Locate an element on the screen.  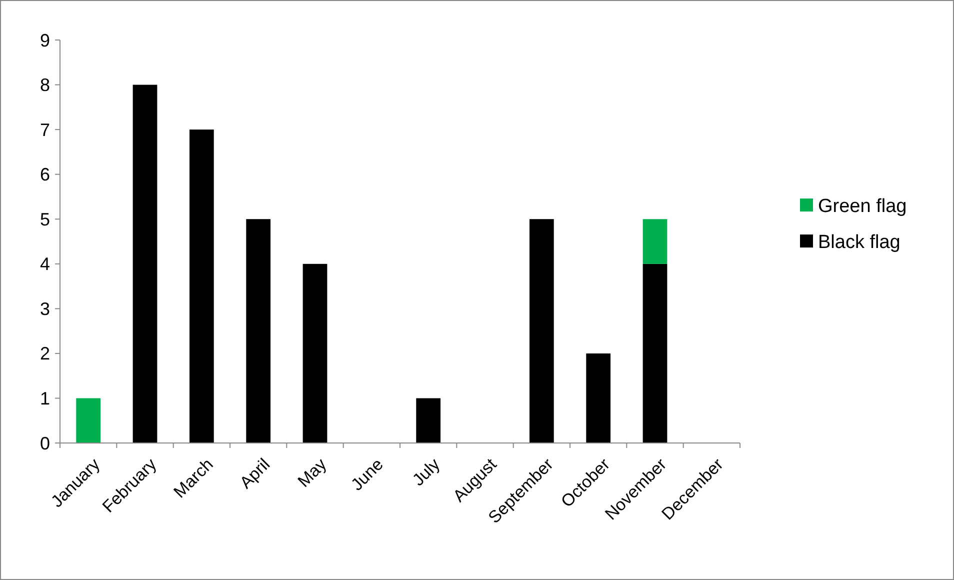
y-tick-label: 3 is located at coordinates (45, 308).